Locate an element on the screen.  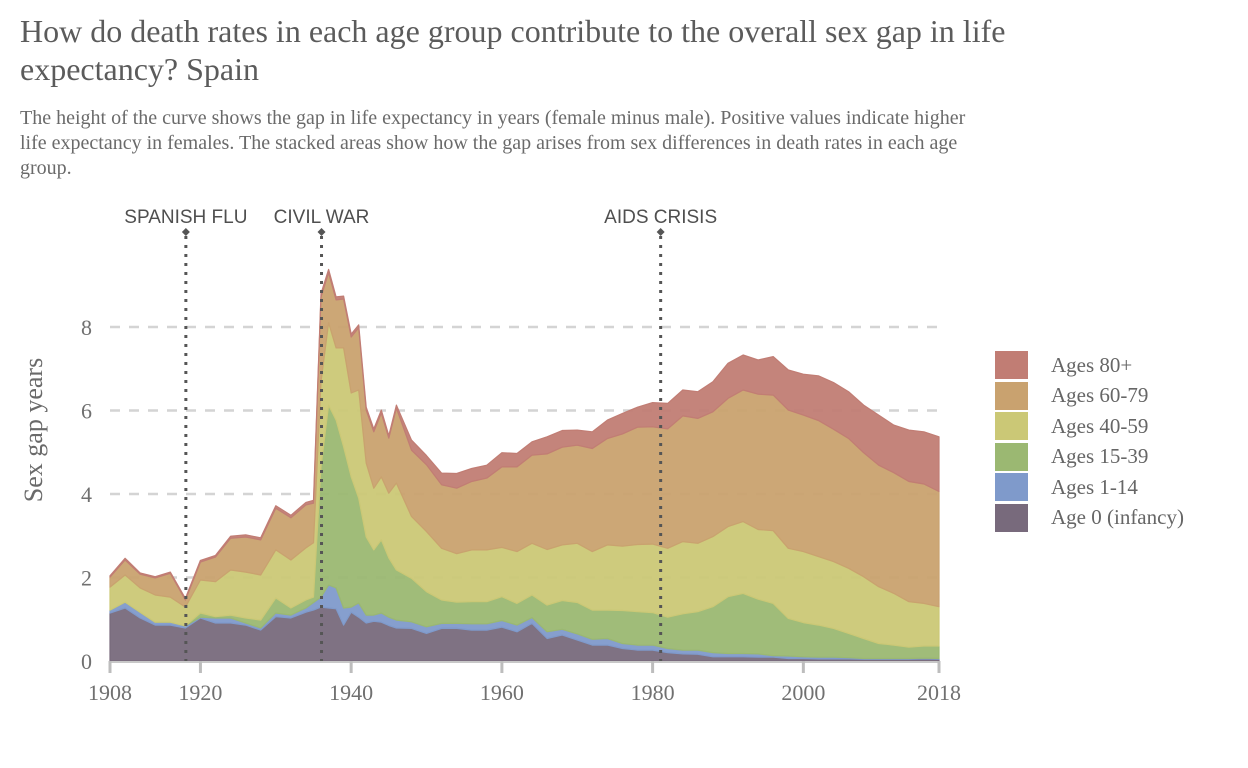
legend-item: Ages 15-39 is located at coordinates (1089, 457).